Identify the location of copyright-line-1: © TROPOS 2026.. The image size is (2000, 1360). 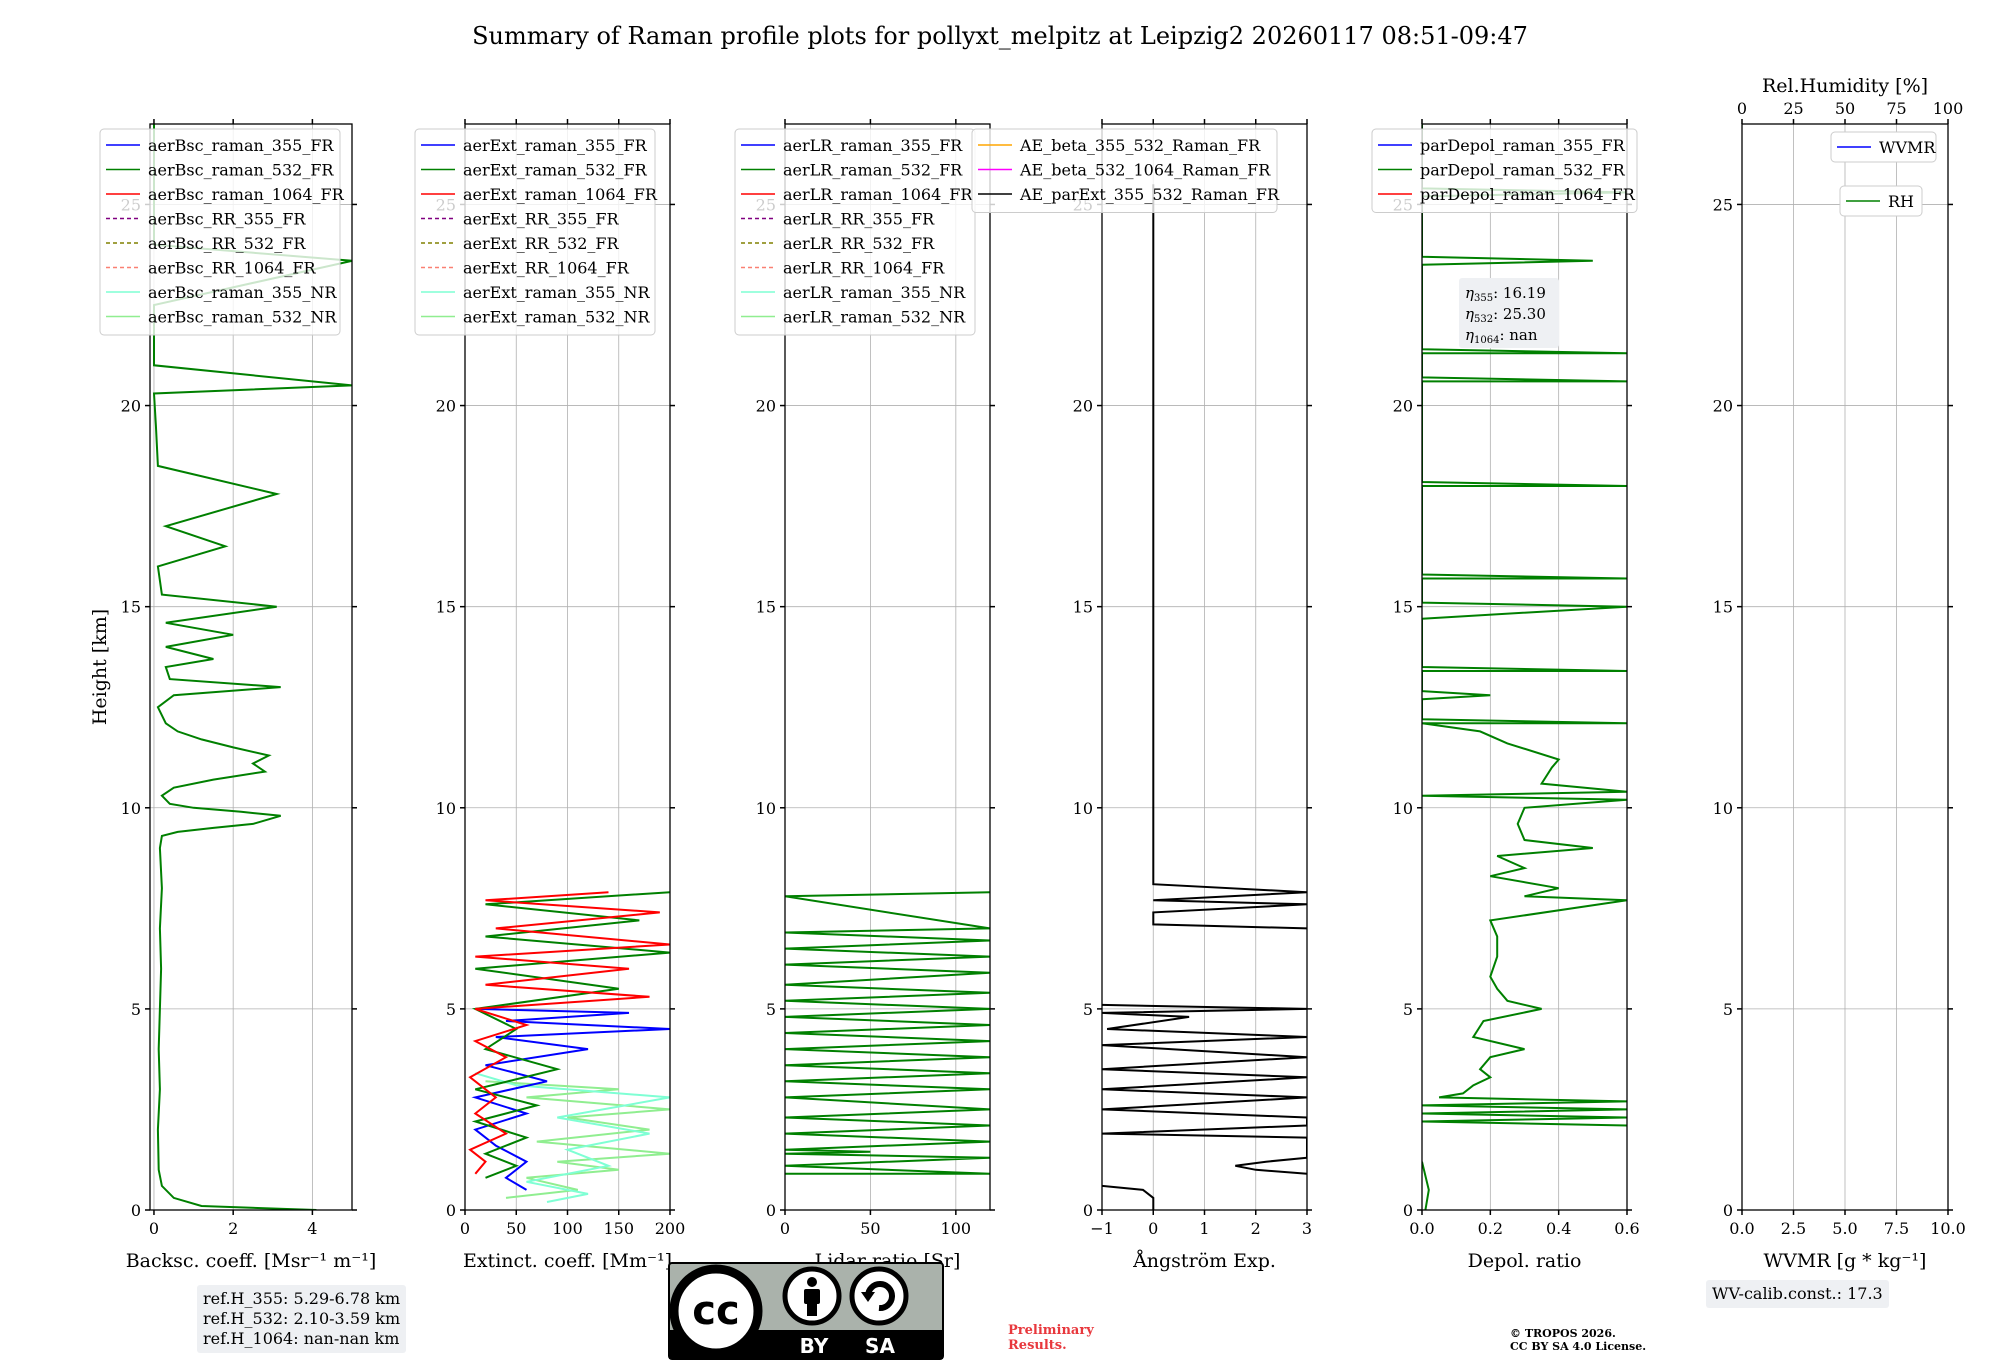
(1563, 1333).